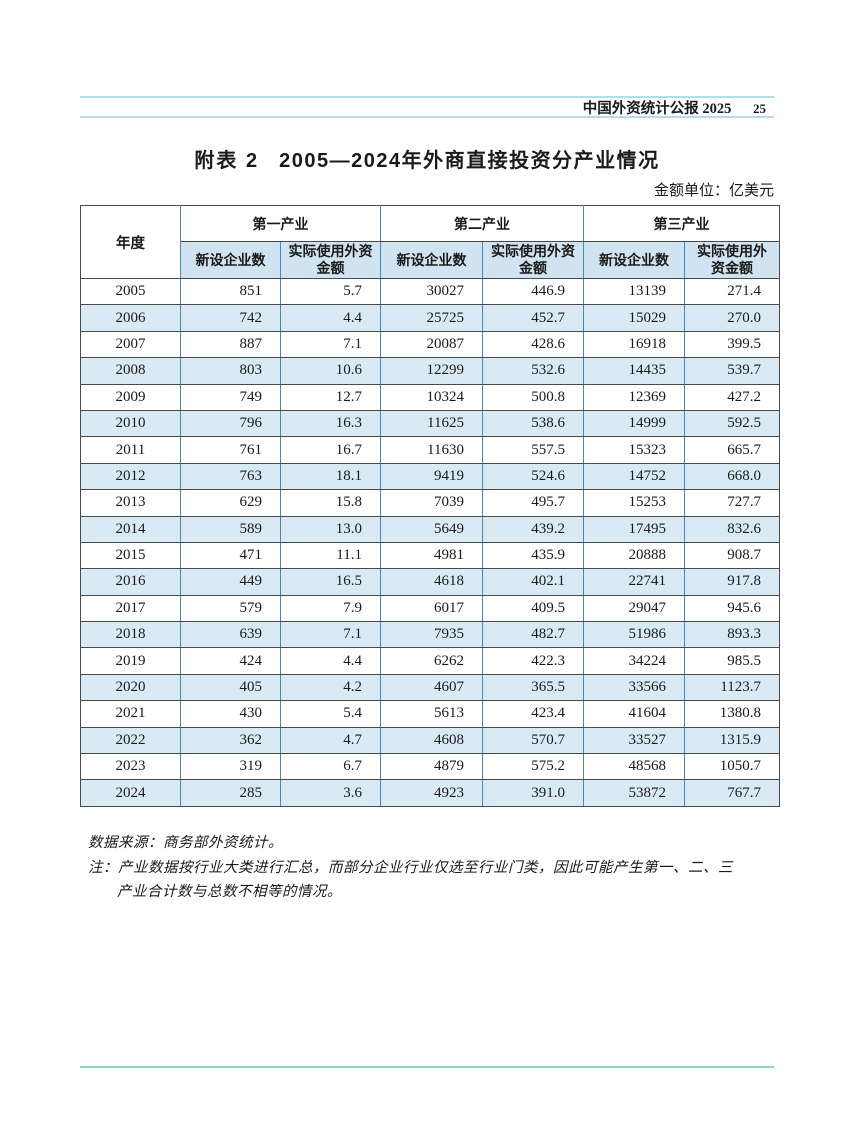 This screenshot has height=1146, width=851. What do you see at coordinates (732, 608) in the screenshot?
I see `table-cell: 945.6` at bounding box center [732, 608].